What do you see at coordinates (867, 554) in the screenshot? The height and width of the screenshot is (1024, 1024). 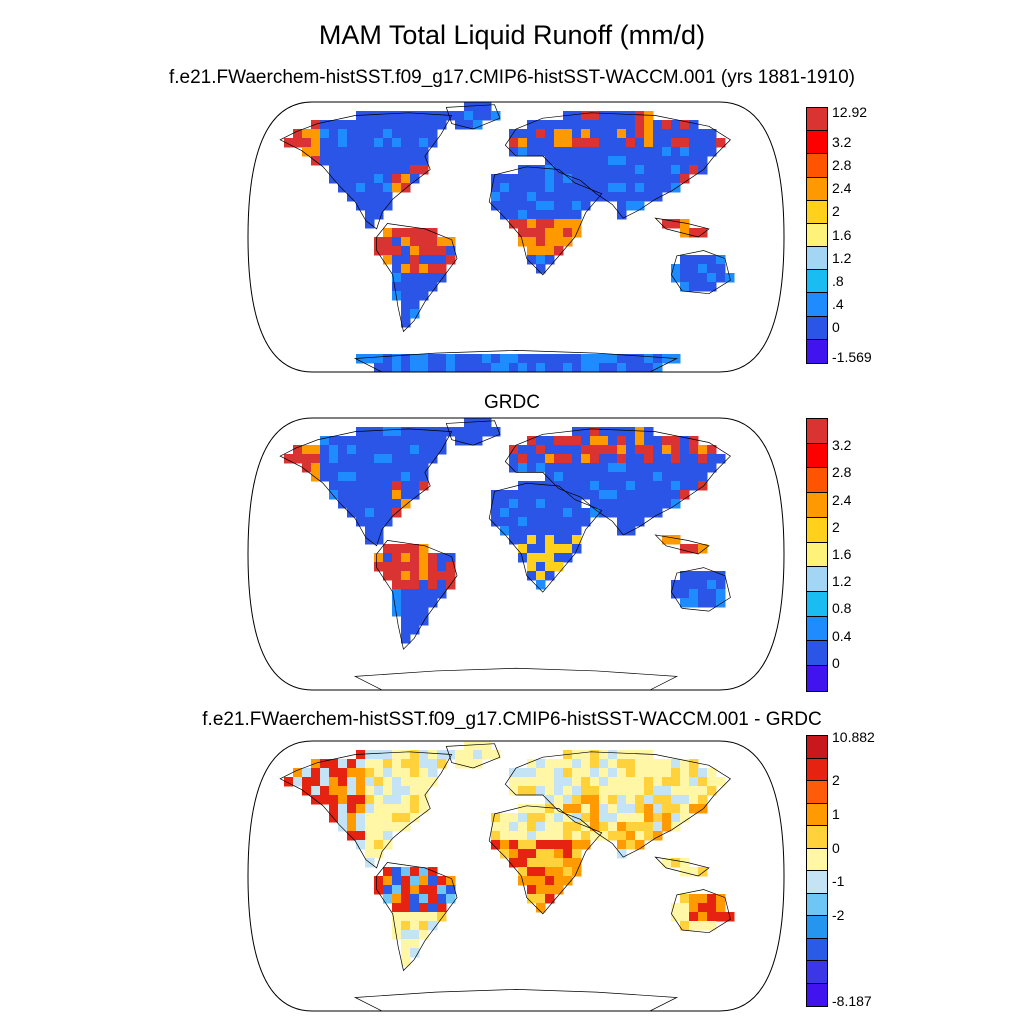 I see `colorbar-2-labels: 3.2 2.8 2.4 2 1.6 1.2 0.8 0.4 0` at bounding box center [867, 554].